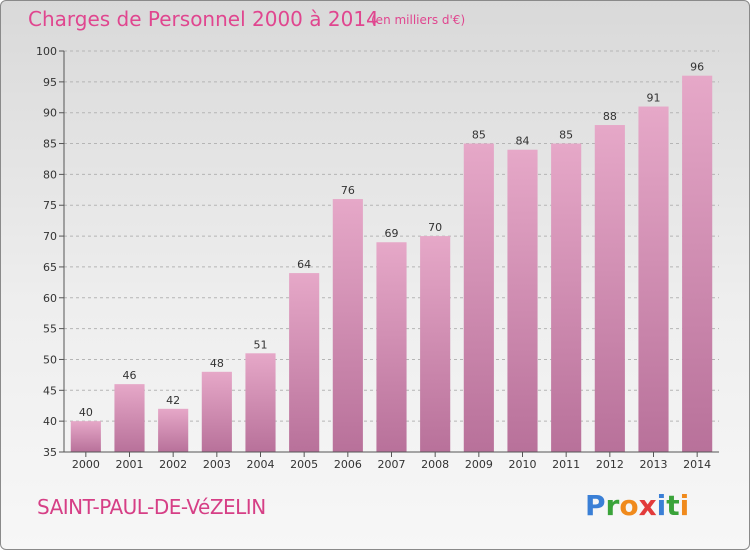 This screenshot has width=750, height=550. Describe the element at coordinates (260, 402) in the screenshot. I see `bar-2004` at that location.